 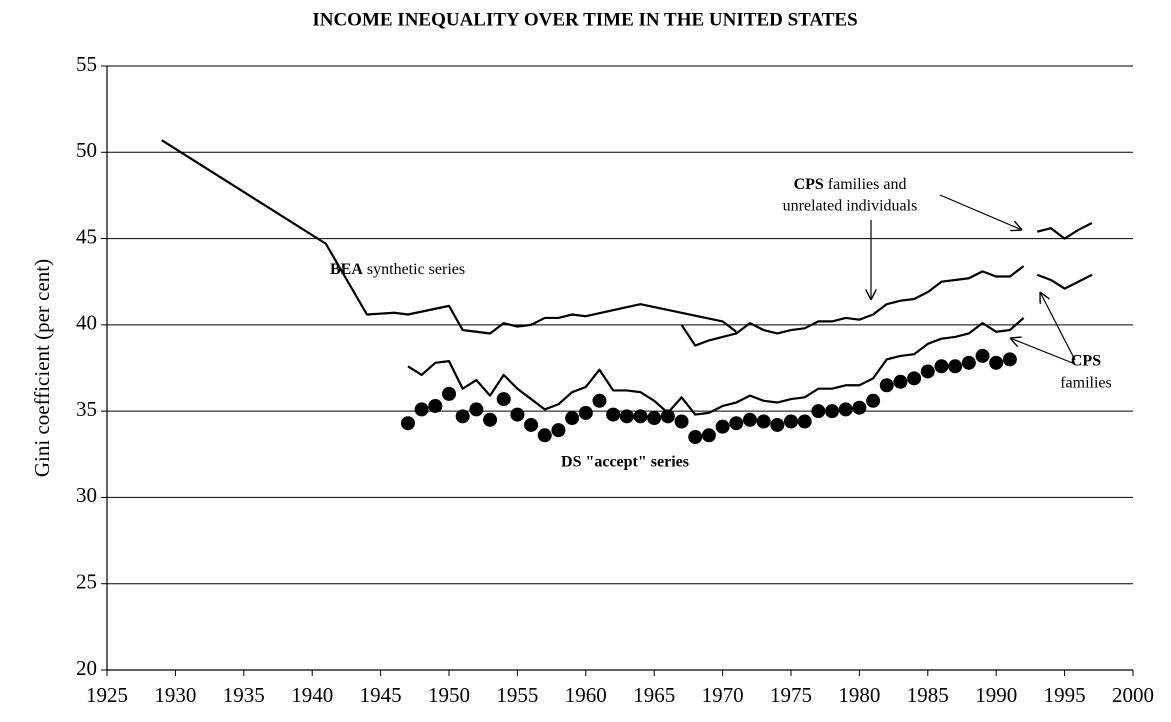 I want to click on annotation: CPS, so click(x=1086, y=361).